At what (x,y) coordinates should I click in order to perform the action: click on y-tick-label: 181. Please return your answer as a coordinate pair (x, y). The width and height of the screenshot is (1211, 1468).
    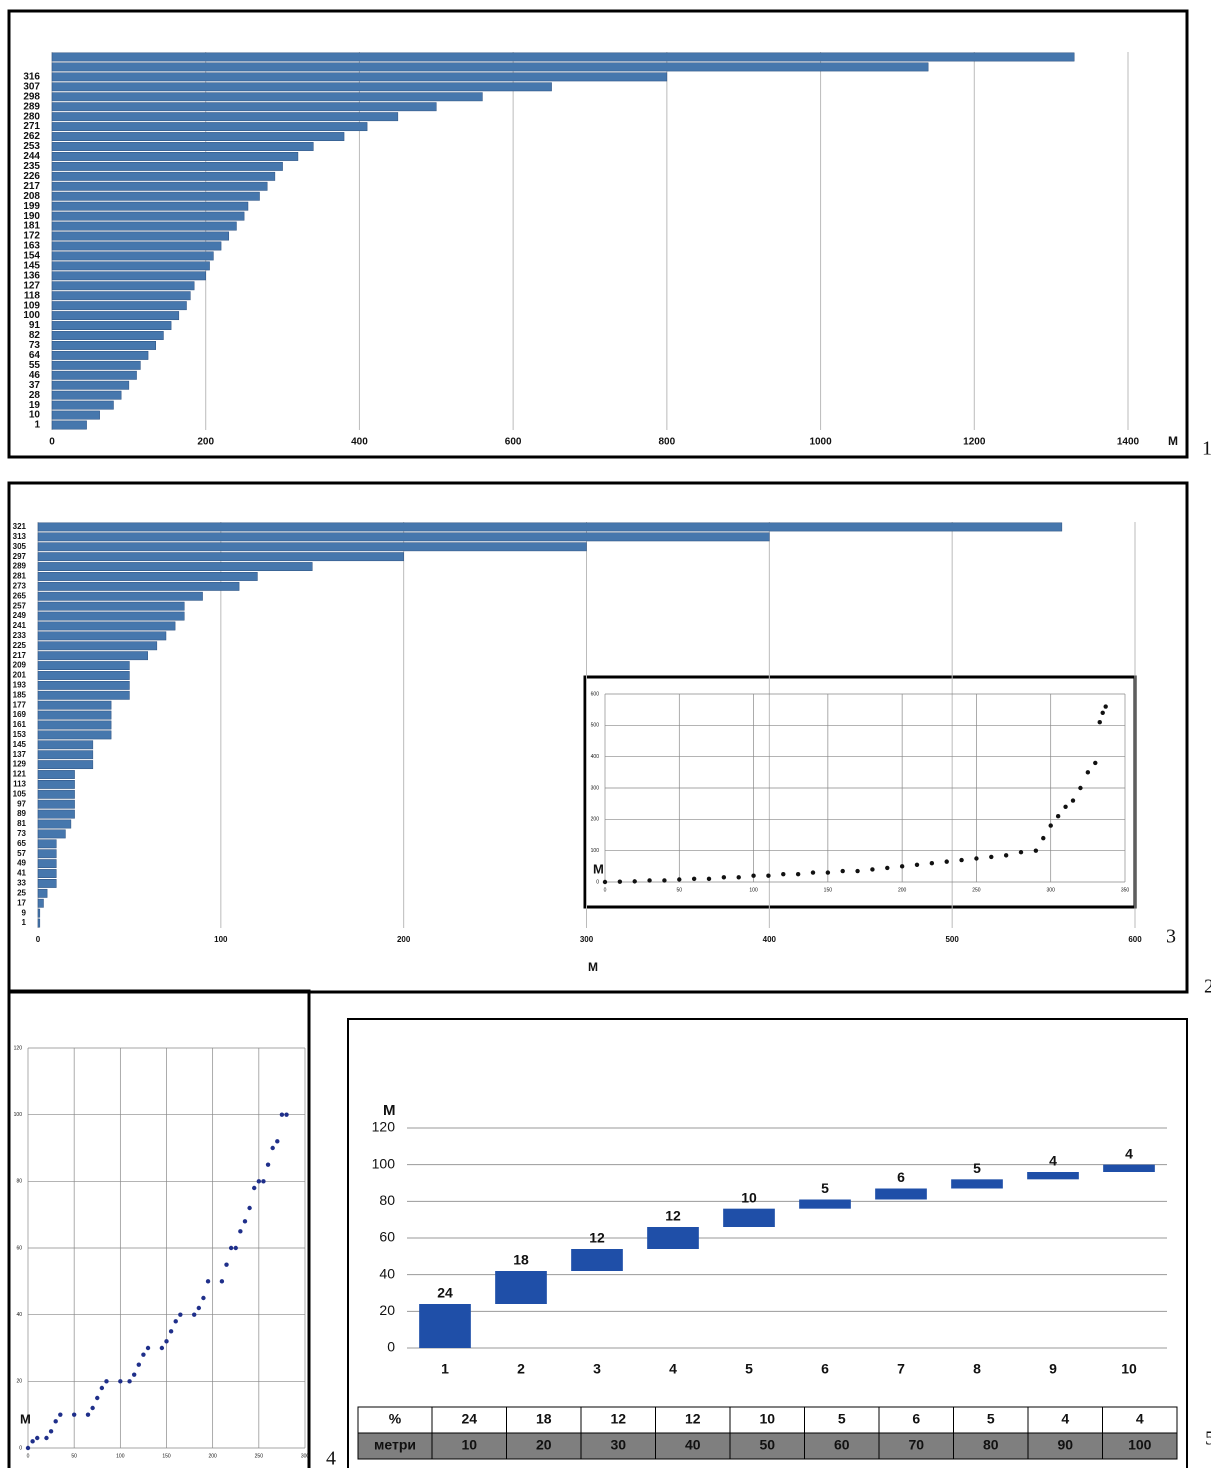
    Looking at the image, I should click on (31, 226).